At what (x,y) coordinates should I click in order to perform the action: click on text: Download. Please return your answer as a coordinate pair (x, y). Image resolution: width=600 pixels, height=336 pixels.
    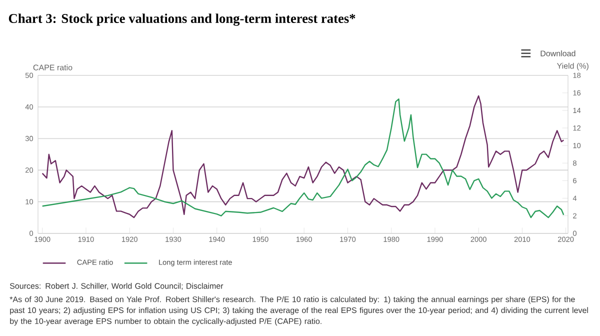
    Looking at the image, I should click on (558, 53).